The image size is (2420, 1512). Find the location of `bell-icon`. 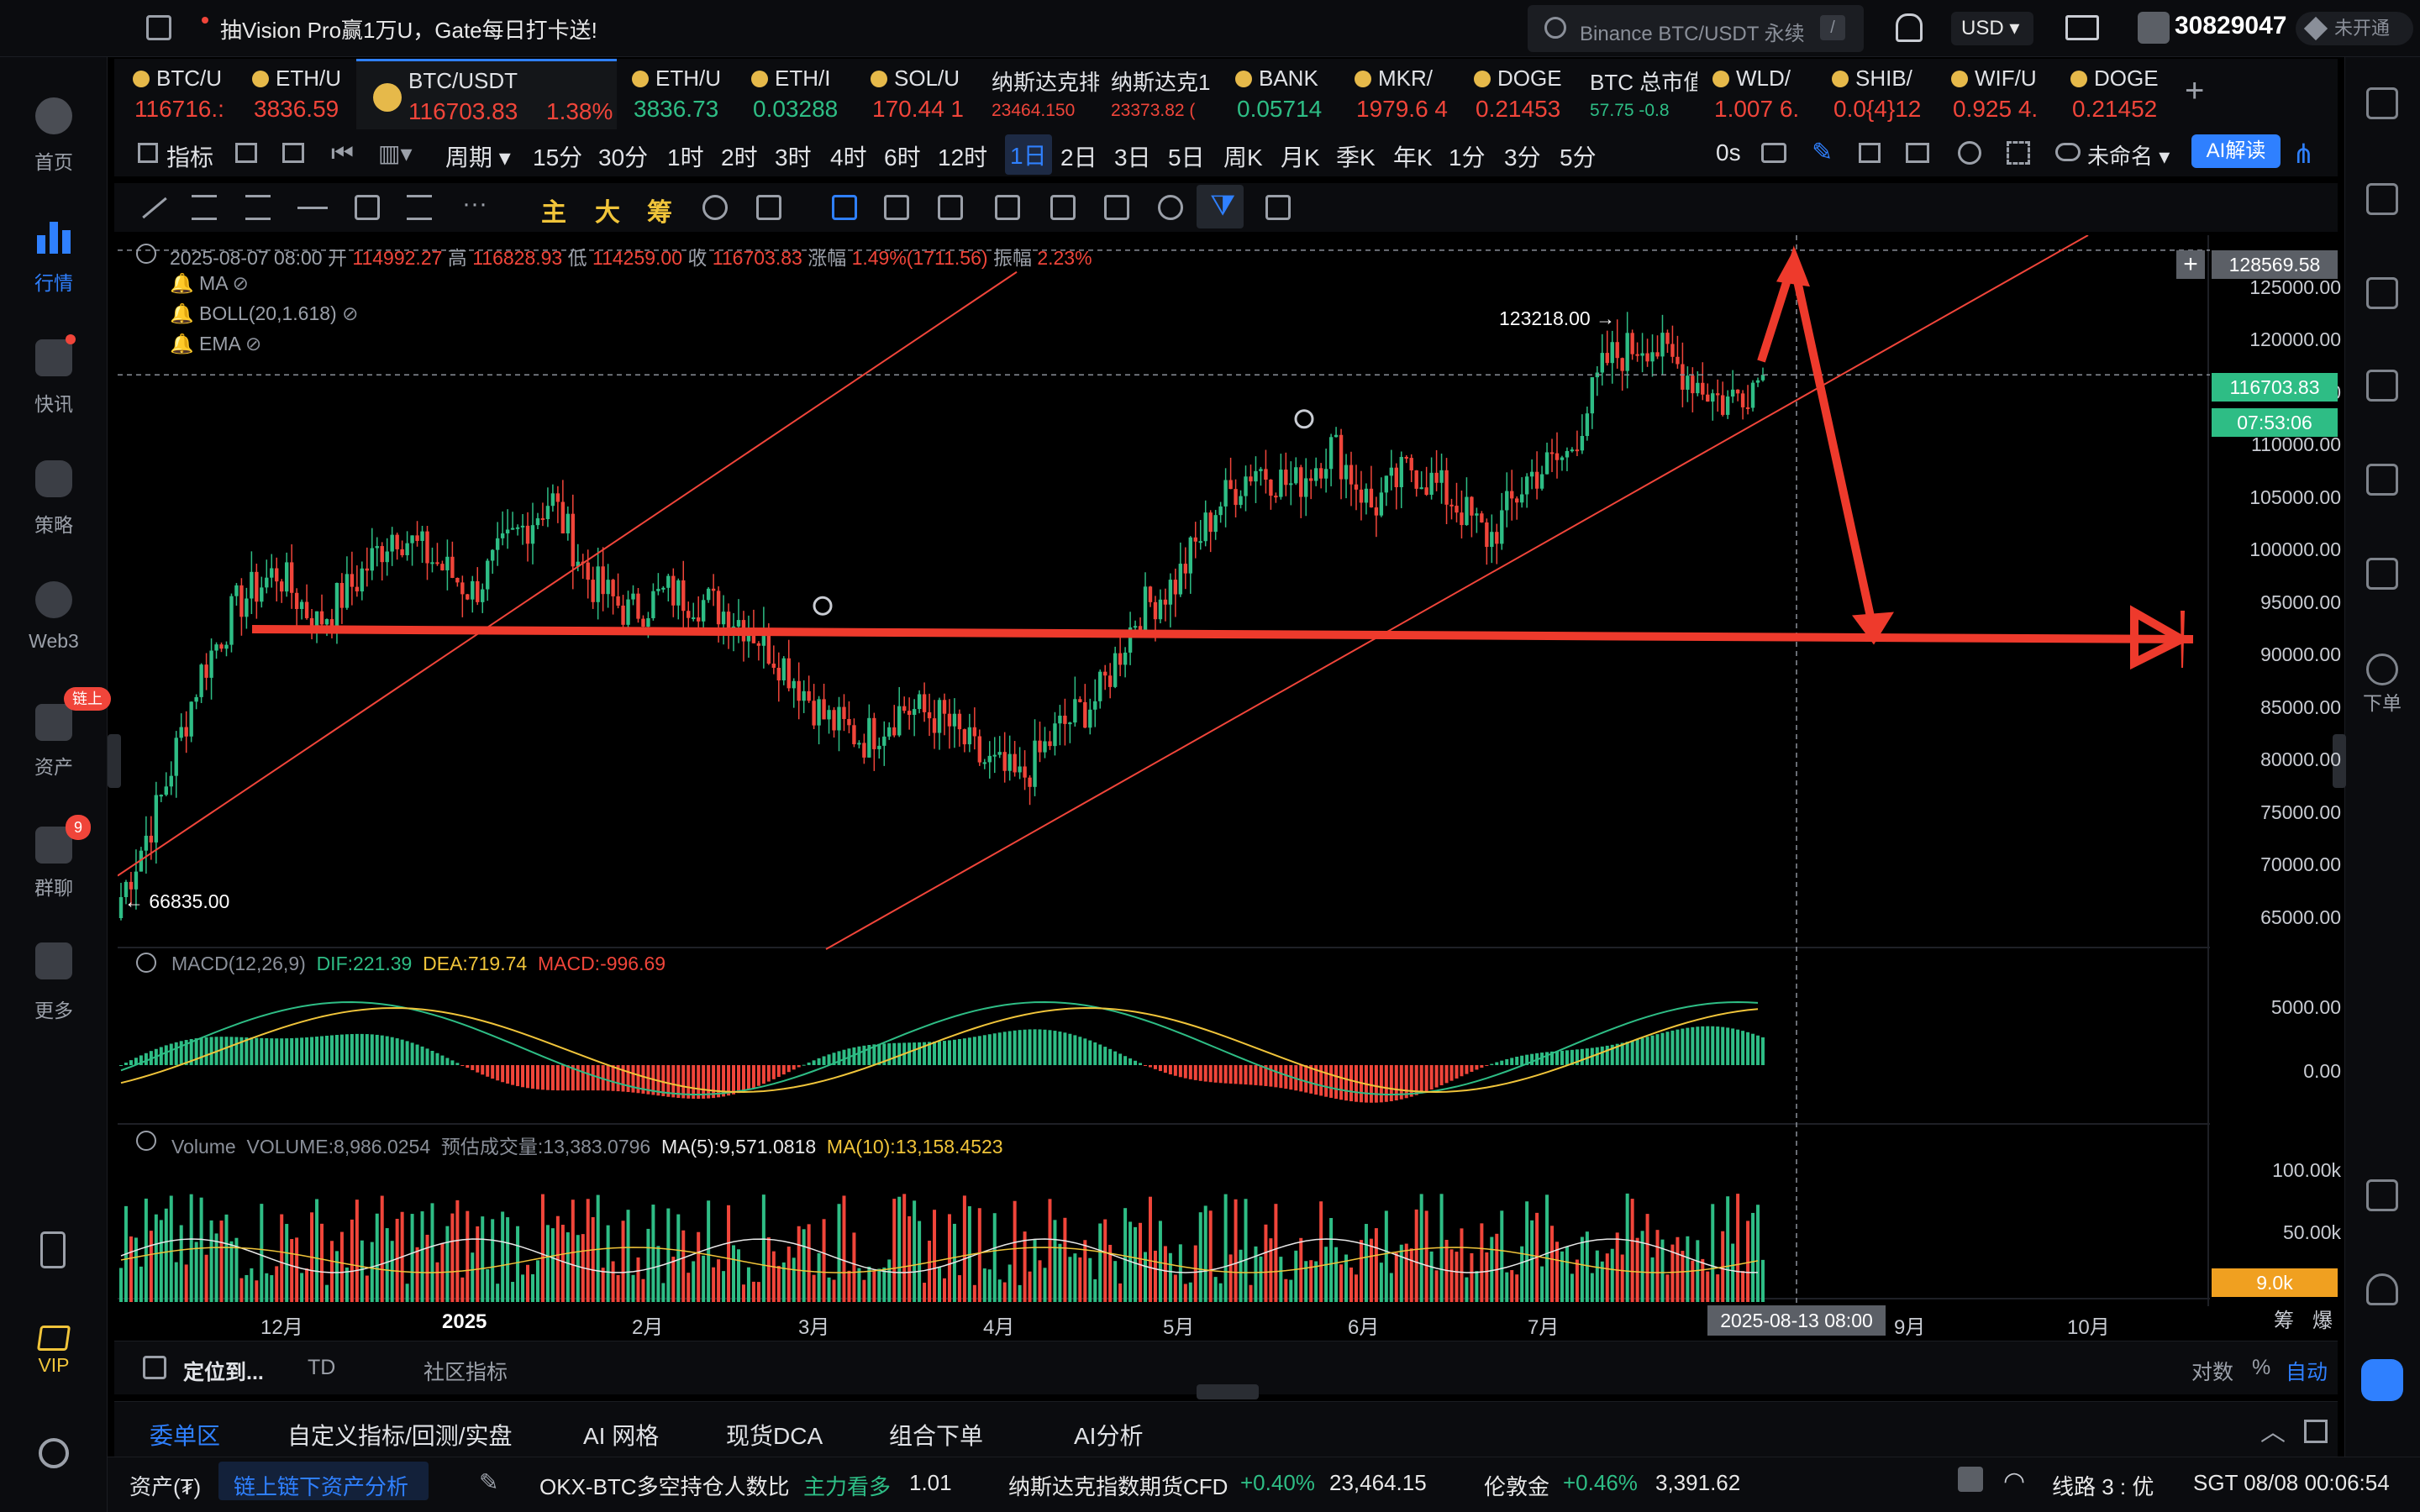

bell-icon is located at coordinates (1910, 27).